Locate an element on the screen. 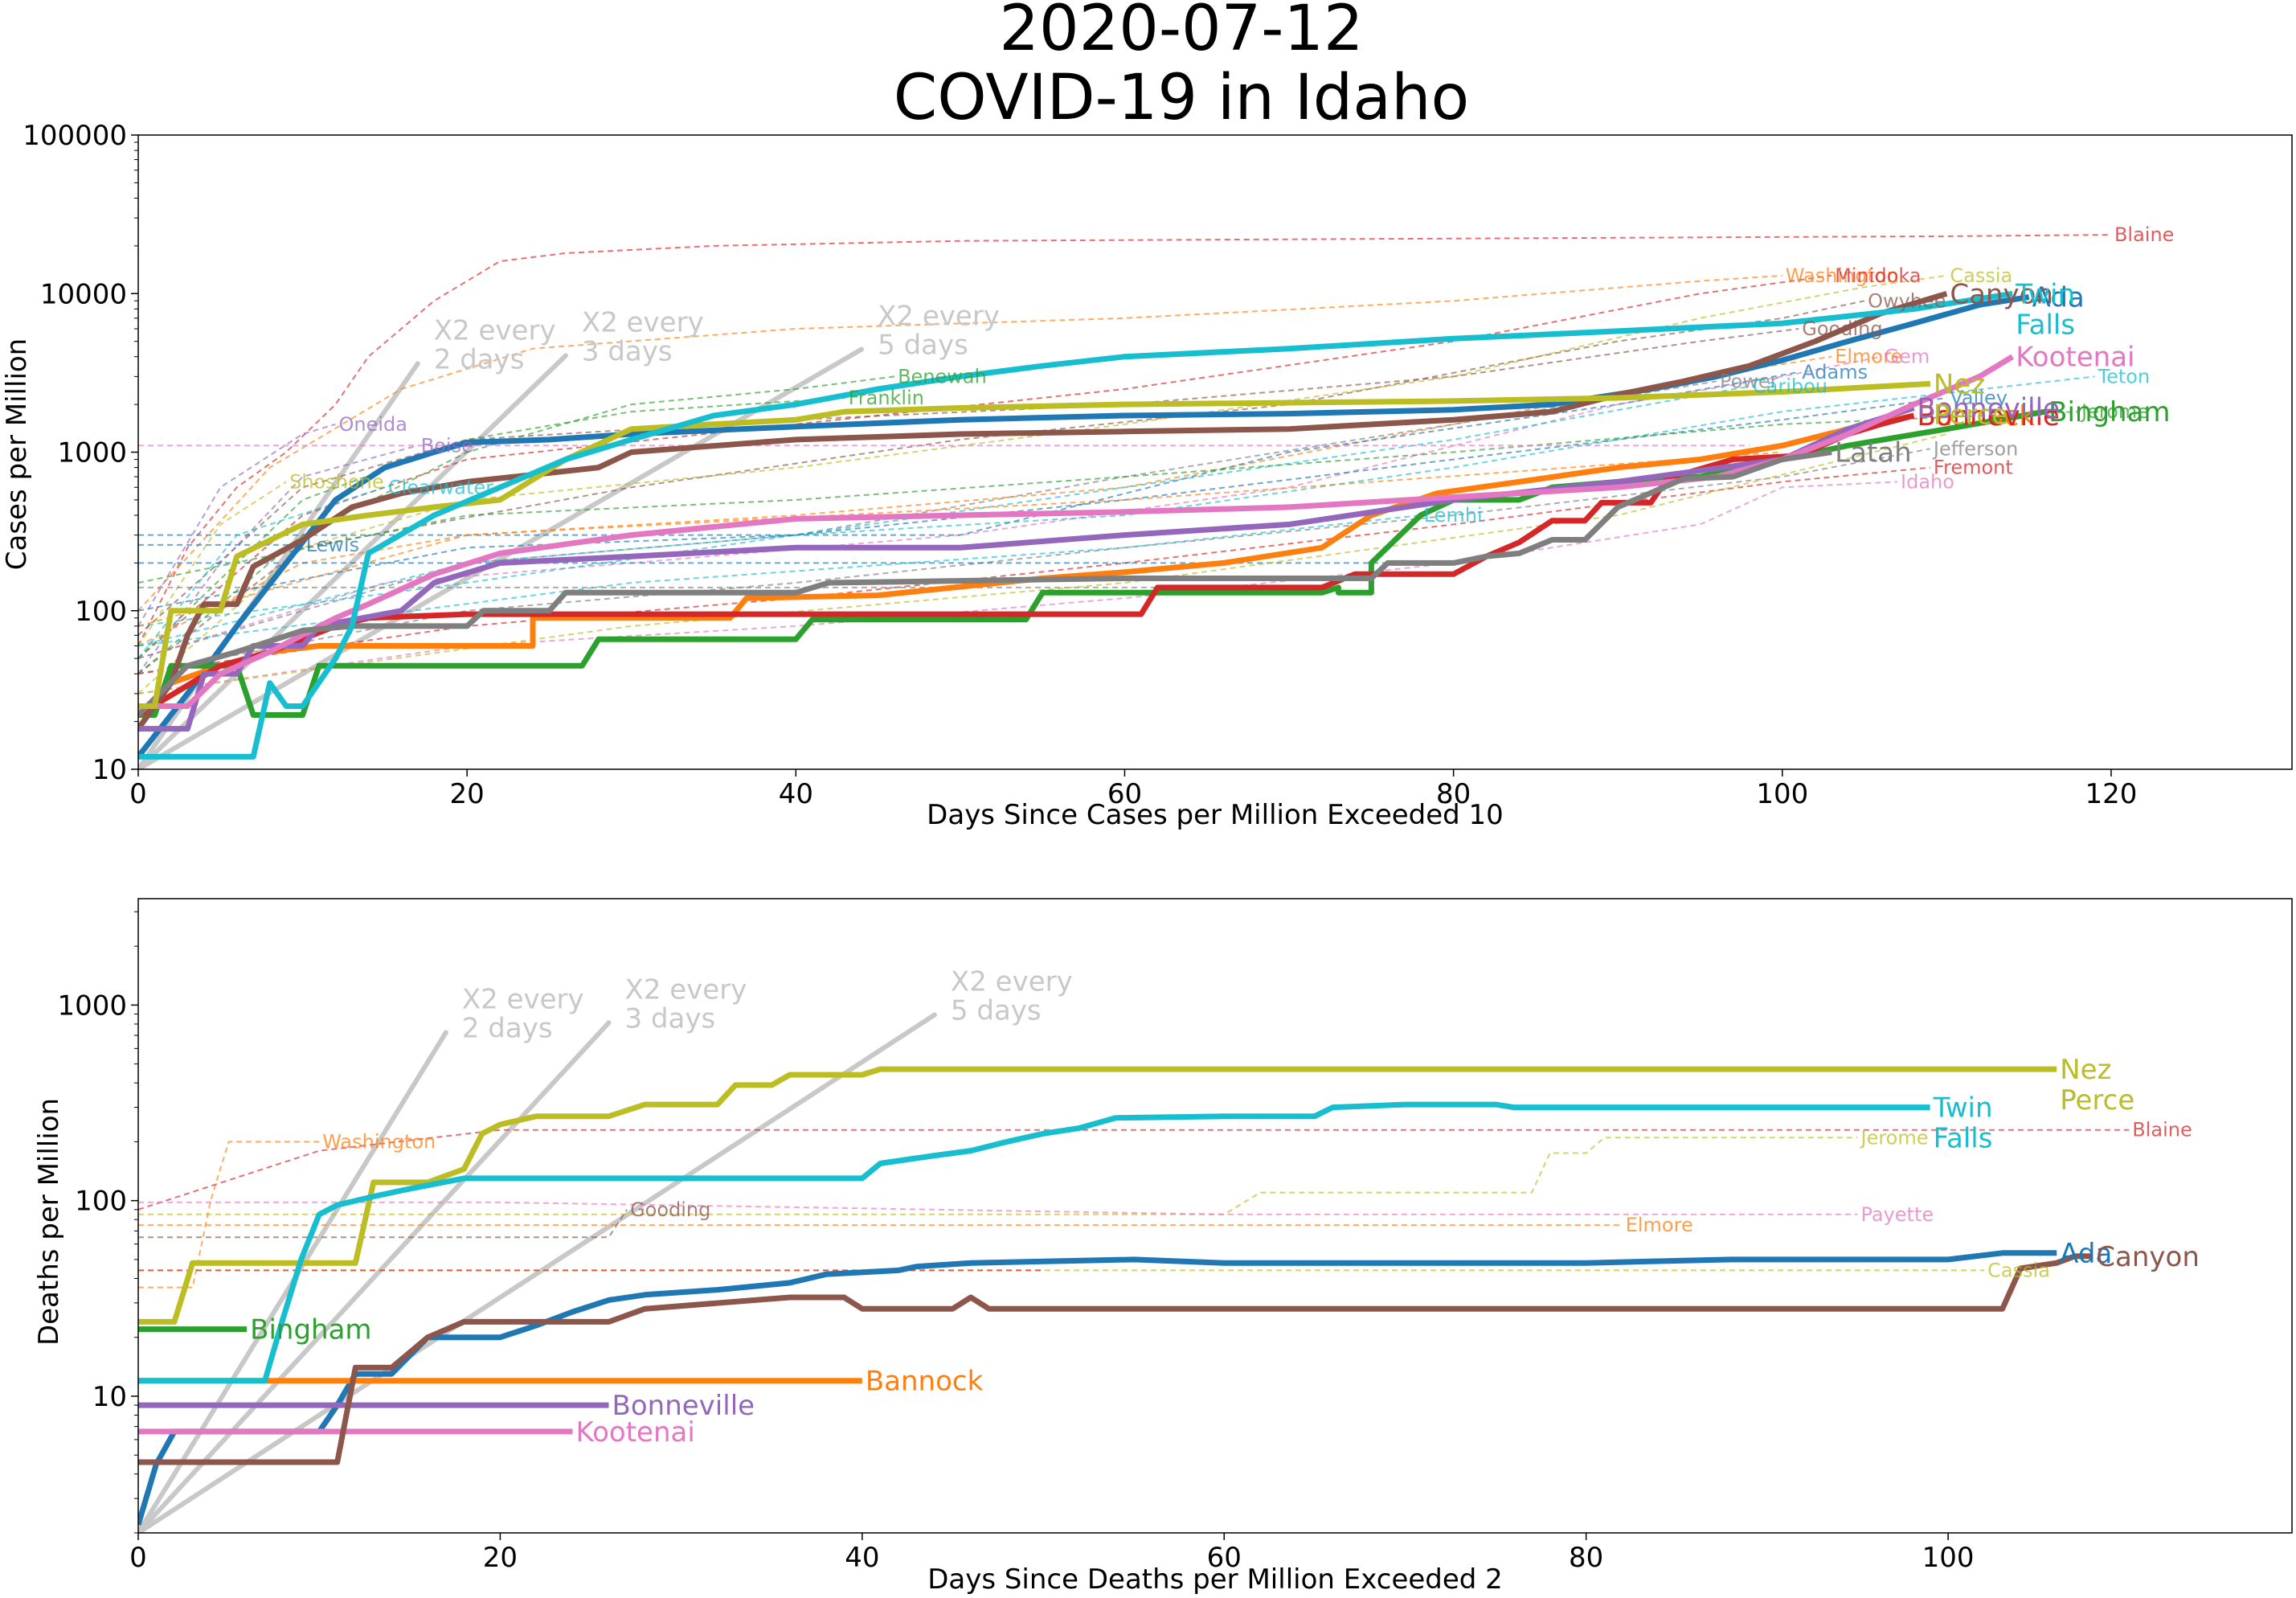 The image size is (2296, 1598). cases-doubling-label-2d-1: 2 days is located at coordinates (480, 359).